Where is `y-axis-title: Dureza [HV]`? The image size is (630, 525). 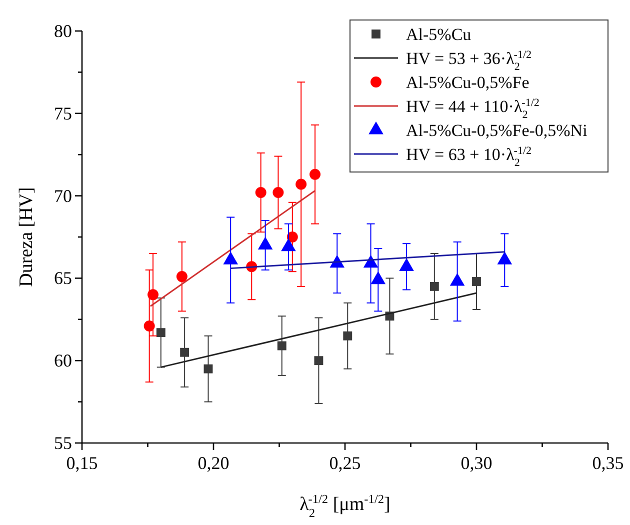 y-axis-title: Dureza [HV] is located at coordinates (26, 237).